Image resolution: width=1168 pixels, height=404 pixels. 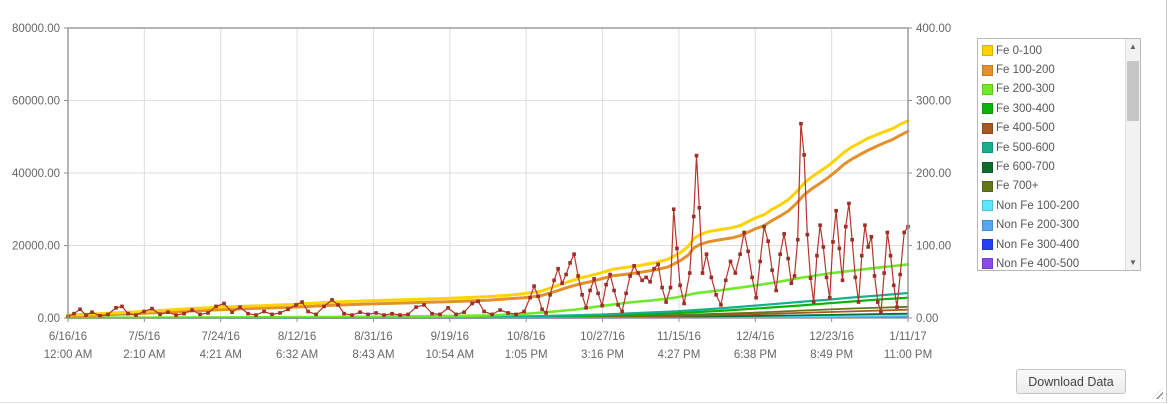 I want to click on legend-item-non-fe-100-200: Non Fe 100-200, so click(x=1053, y=205).